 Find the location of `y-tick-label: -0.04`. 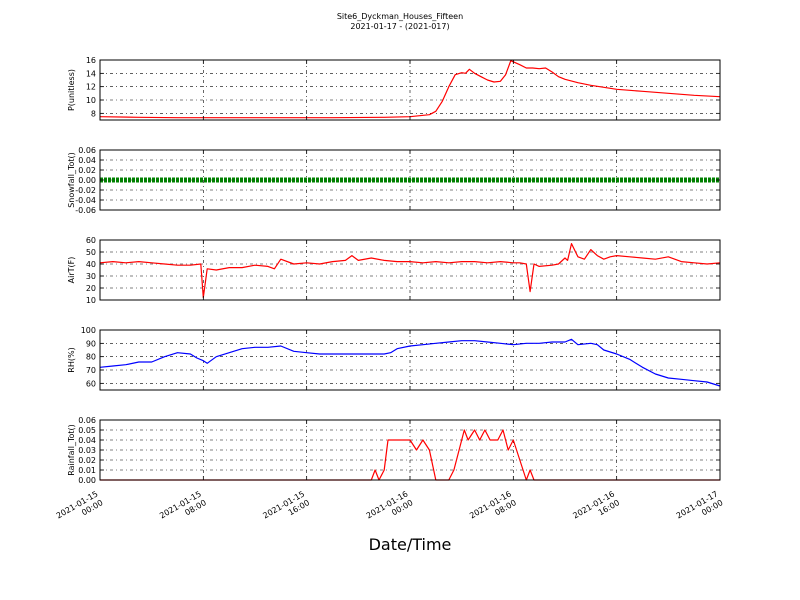

y-tick-label: -0.04 is located at coordinates (85, 200).